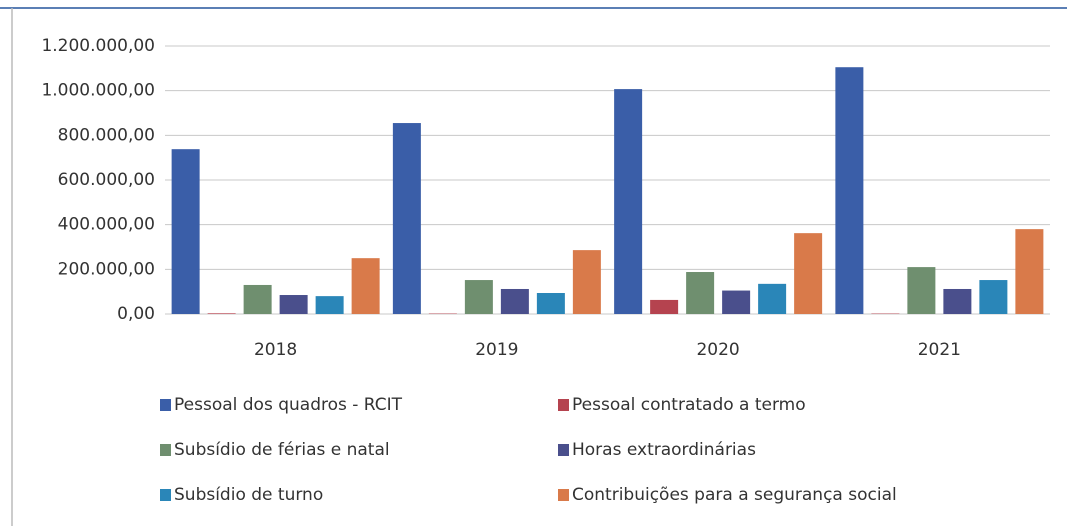  Describe the element at coordinates (717, 350) in the screenshot. I see `x-tick-label: 2020` at that location.